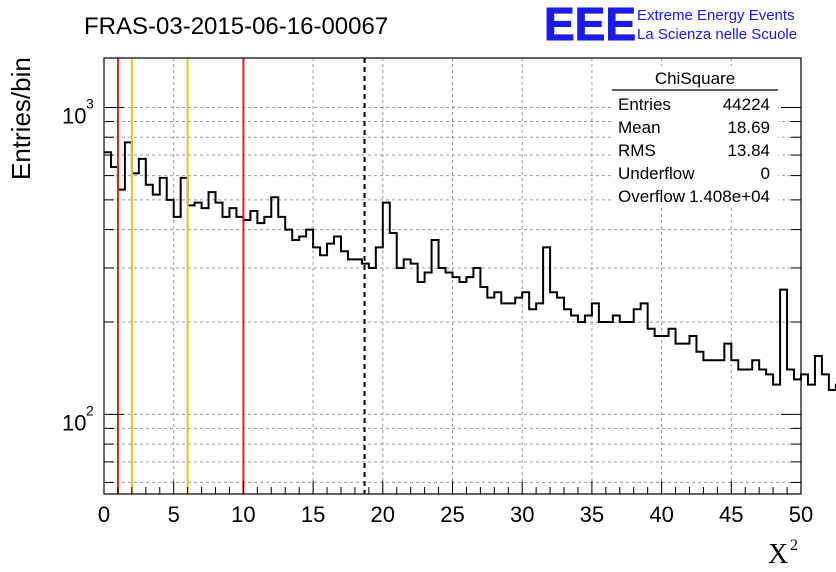  Describe the element at coordinates (731, 514) in the screenshot. I see `x-tick-label: 45` at that location.